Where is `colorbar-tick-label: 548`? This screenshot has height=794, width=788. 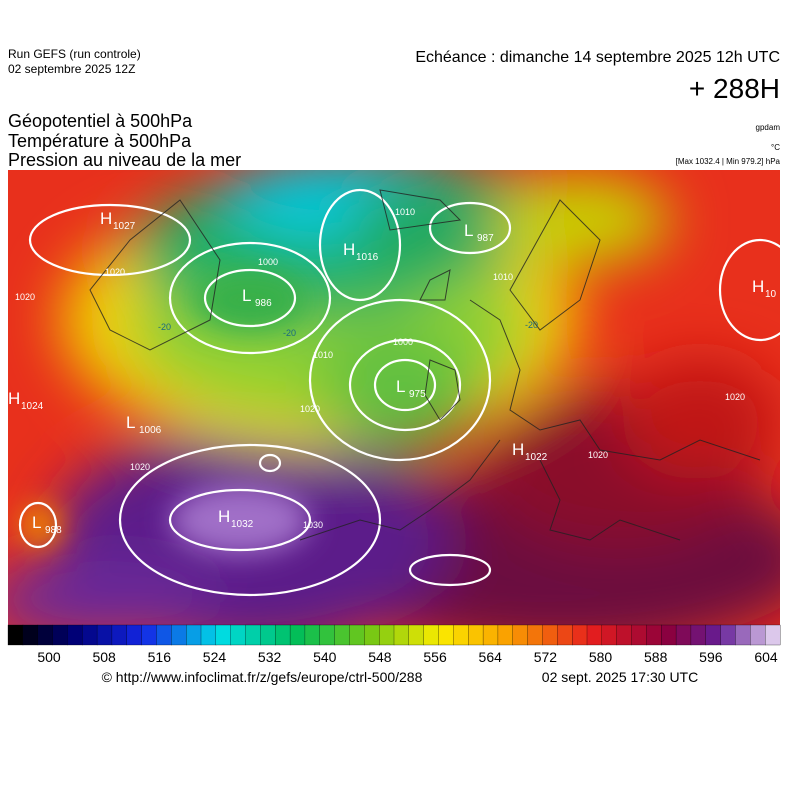 colorbar-tick-label: 548 is located at coordinates (380, 657).